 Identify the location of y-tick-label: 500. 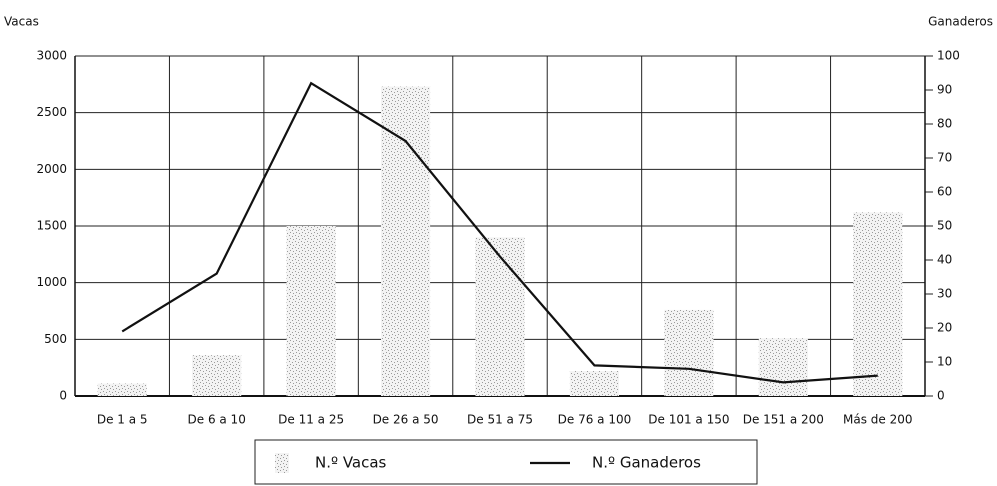
(55, 339).